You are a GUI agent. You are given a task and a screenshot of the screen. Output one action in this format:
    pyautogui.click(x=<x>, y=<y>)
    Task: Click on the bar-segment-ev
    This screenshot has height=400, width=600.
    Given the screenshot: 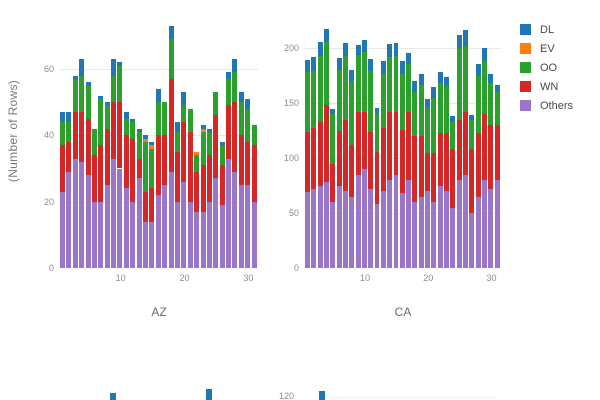 What is the action you would take?
    pyautogui.click(x=203, y=130)
    